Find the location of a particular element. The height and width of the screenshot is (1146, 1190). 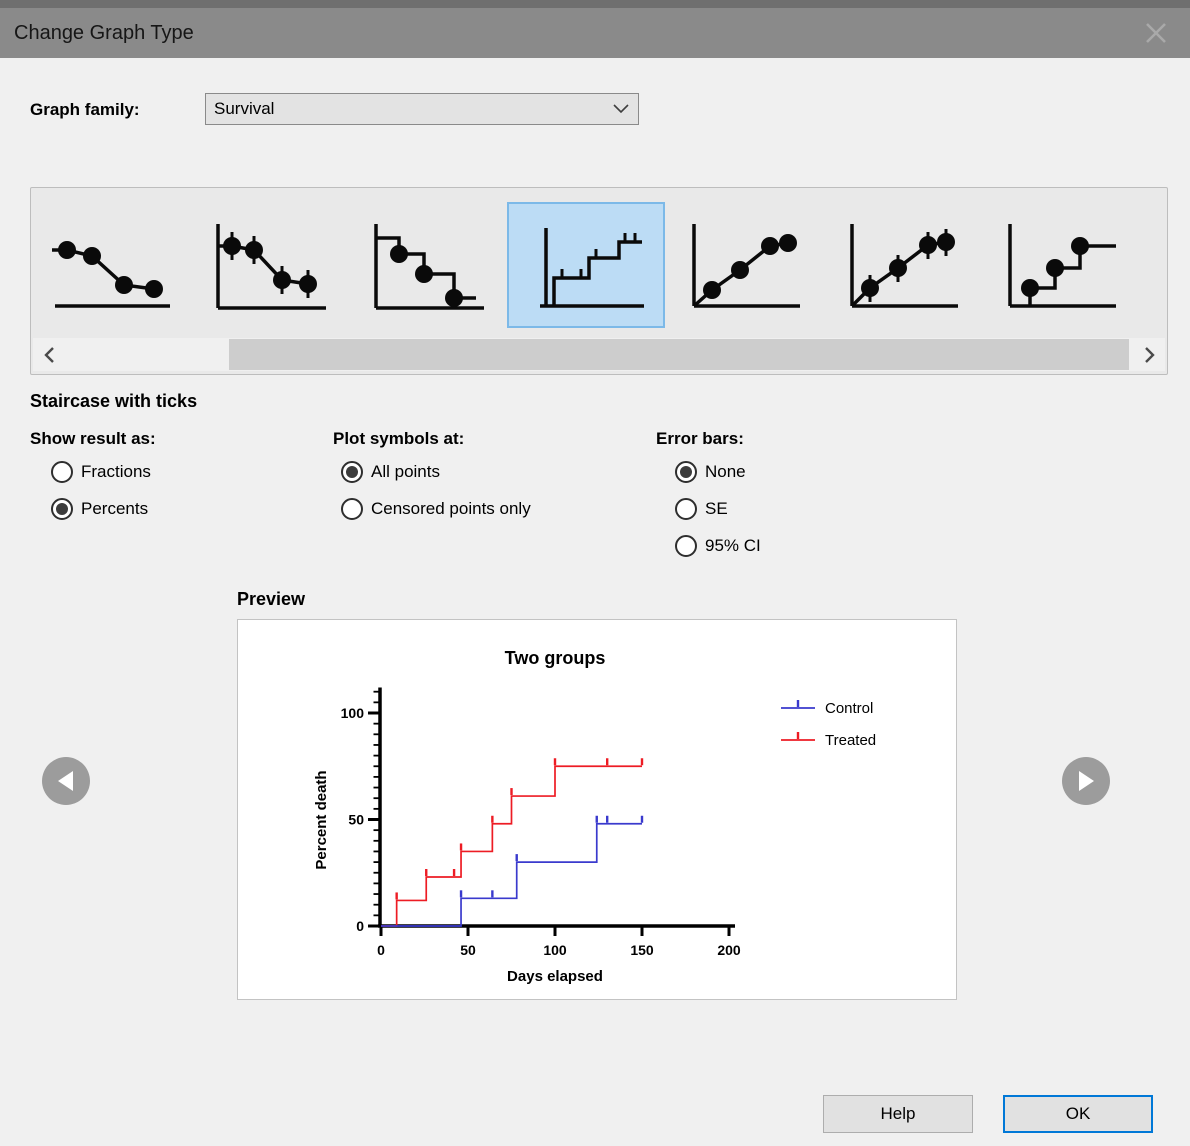

scroll-left-button is located at coordinates (49, 354).